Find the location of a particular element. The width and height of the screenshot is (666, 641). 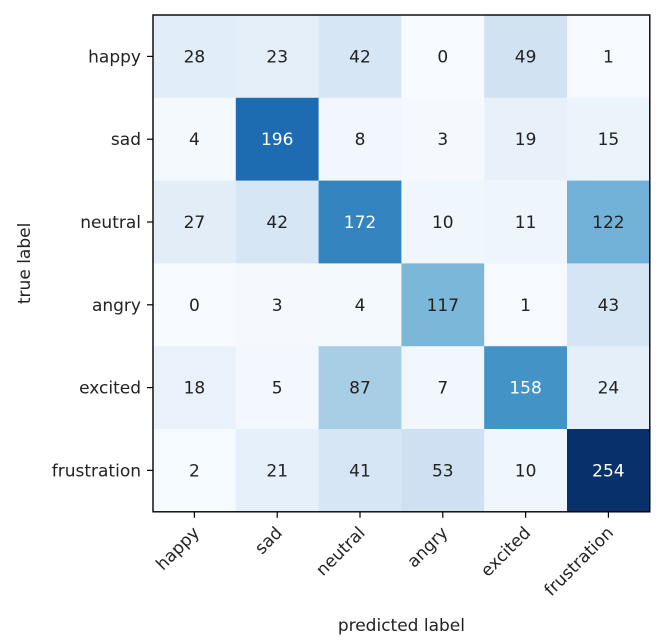

cell-value-label: 254 is located at coordinates (608, 471).